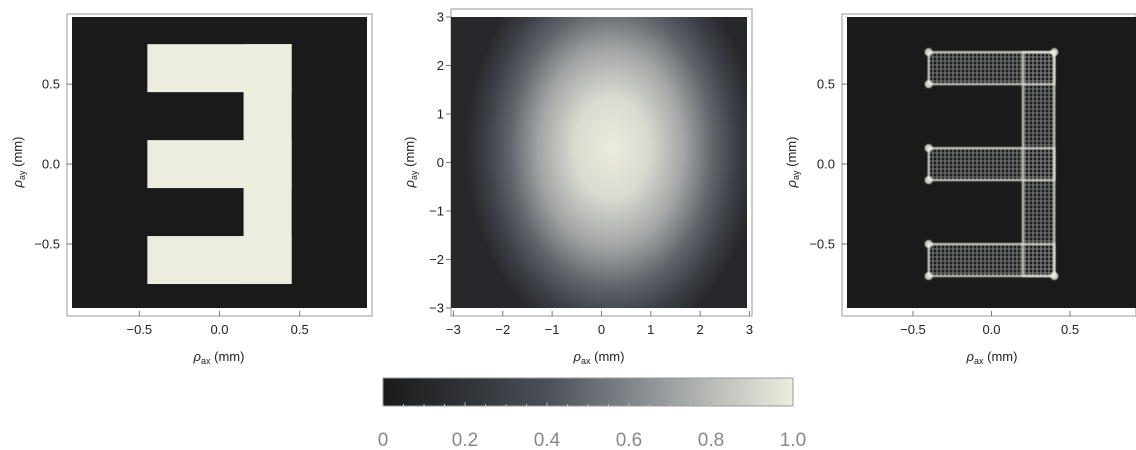 This screenshot has width=1136, height=450. I want to click on y-axis-label-right: ρay (mm), so click(792, 163).